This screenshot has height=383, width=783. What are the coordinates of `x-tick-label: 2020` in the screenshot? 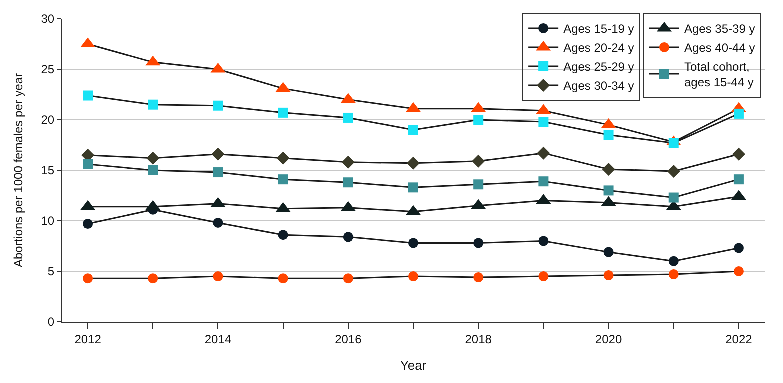 It's located at (608, 339).